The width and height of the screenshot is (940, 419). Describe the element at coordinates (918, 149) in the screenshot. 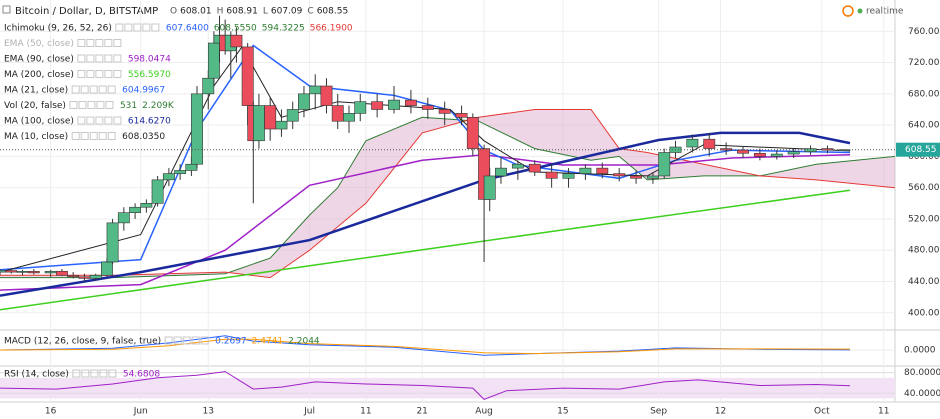

I see `last-price-tag` at that location.